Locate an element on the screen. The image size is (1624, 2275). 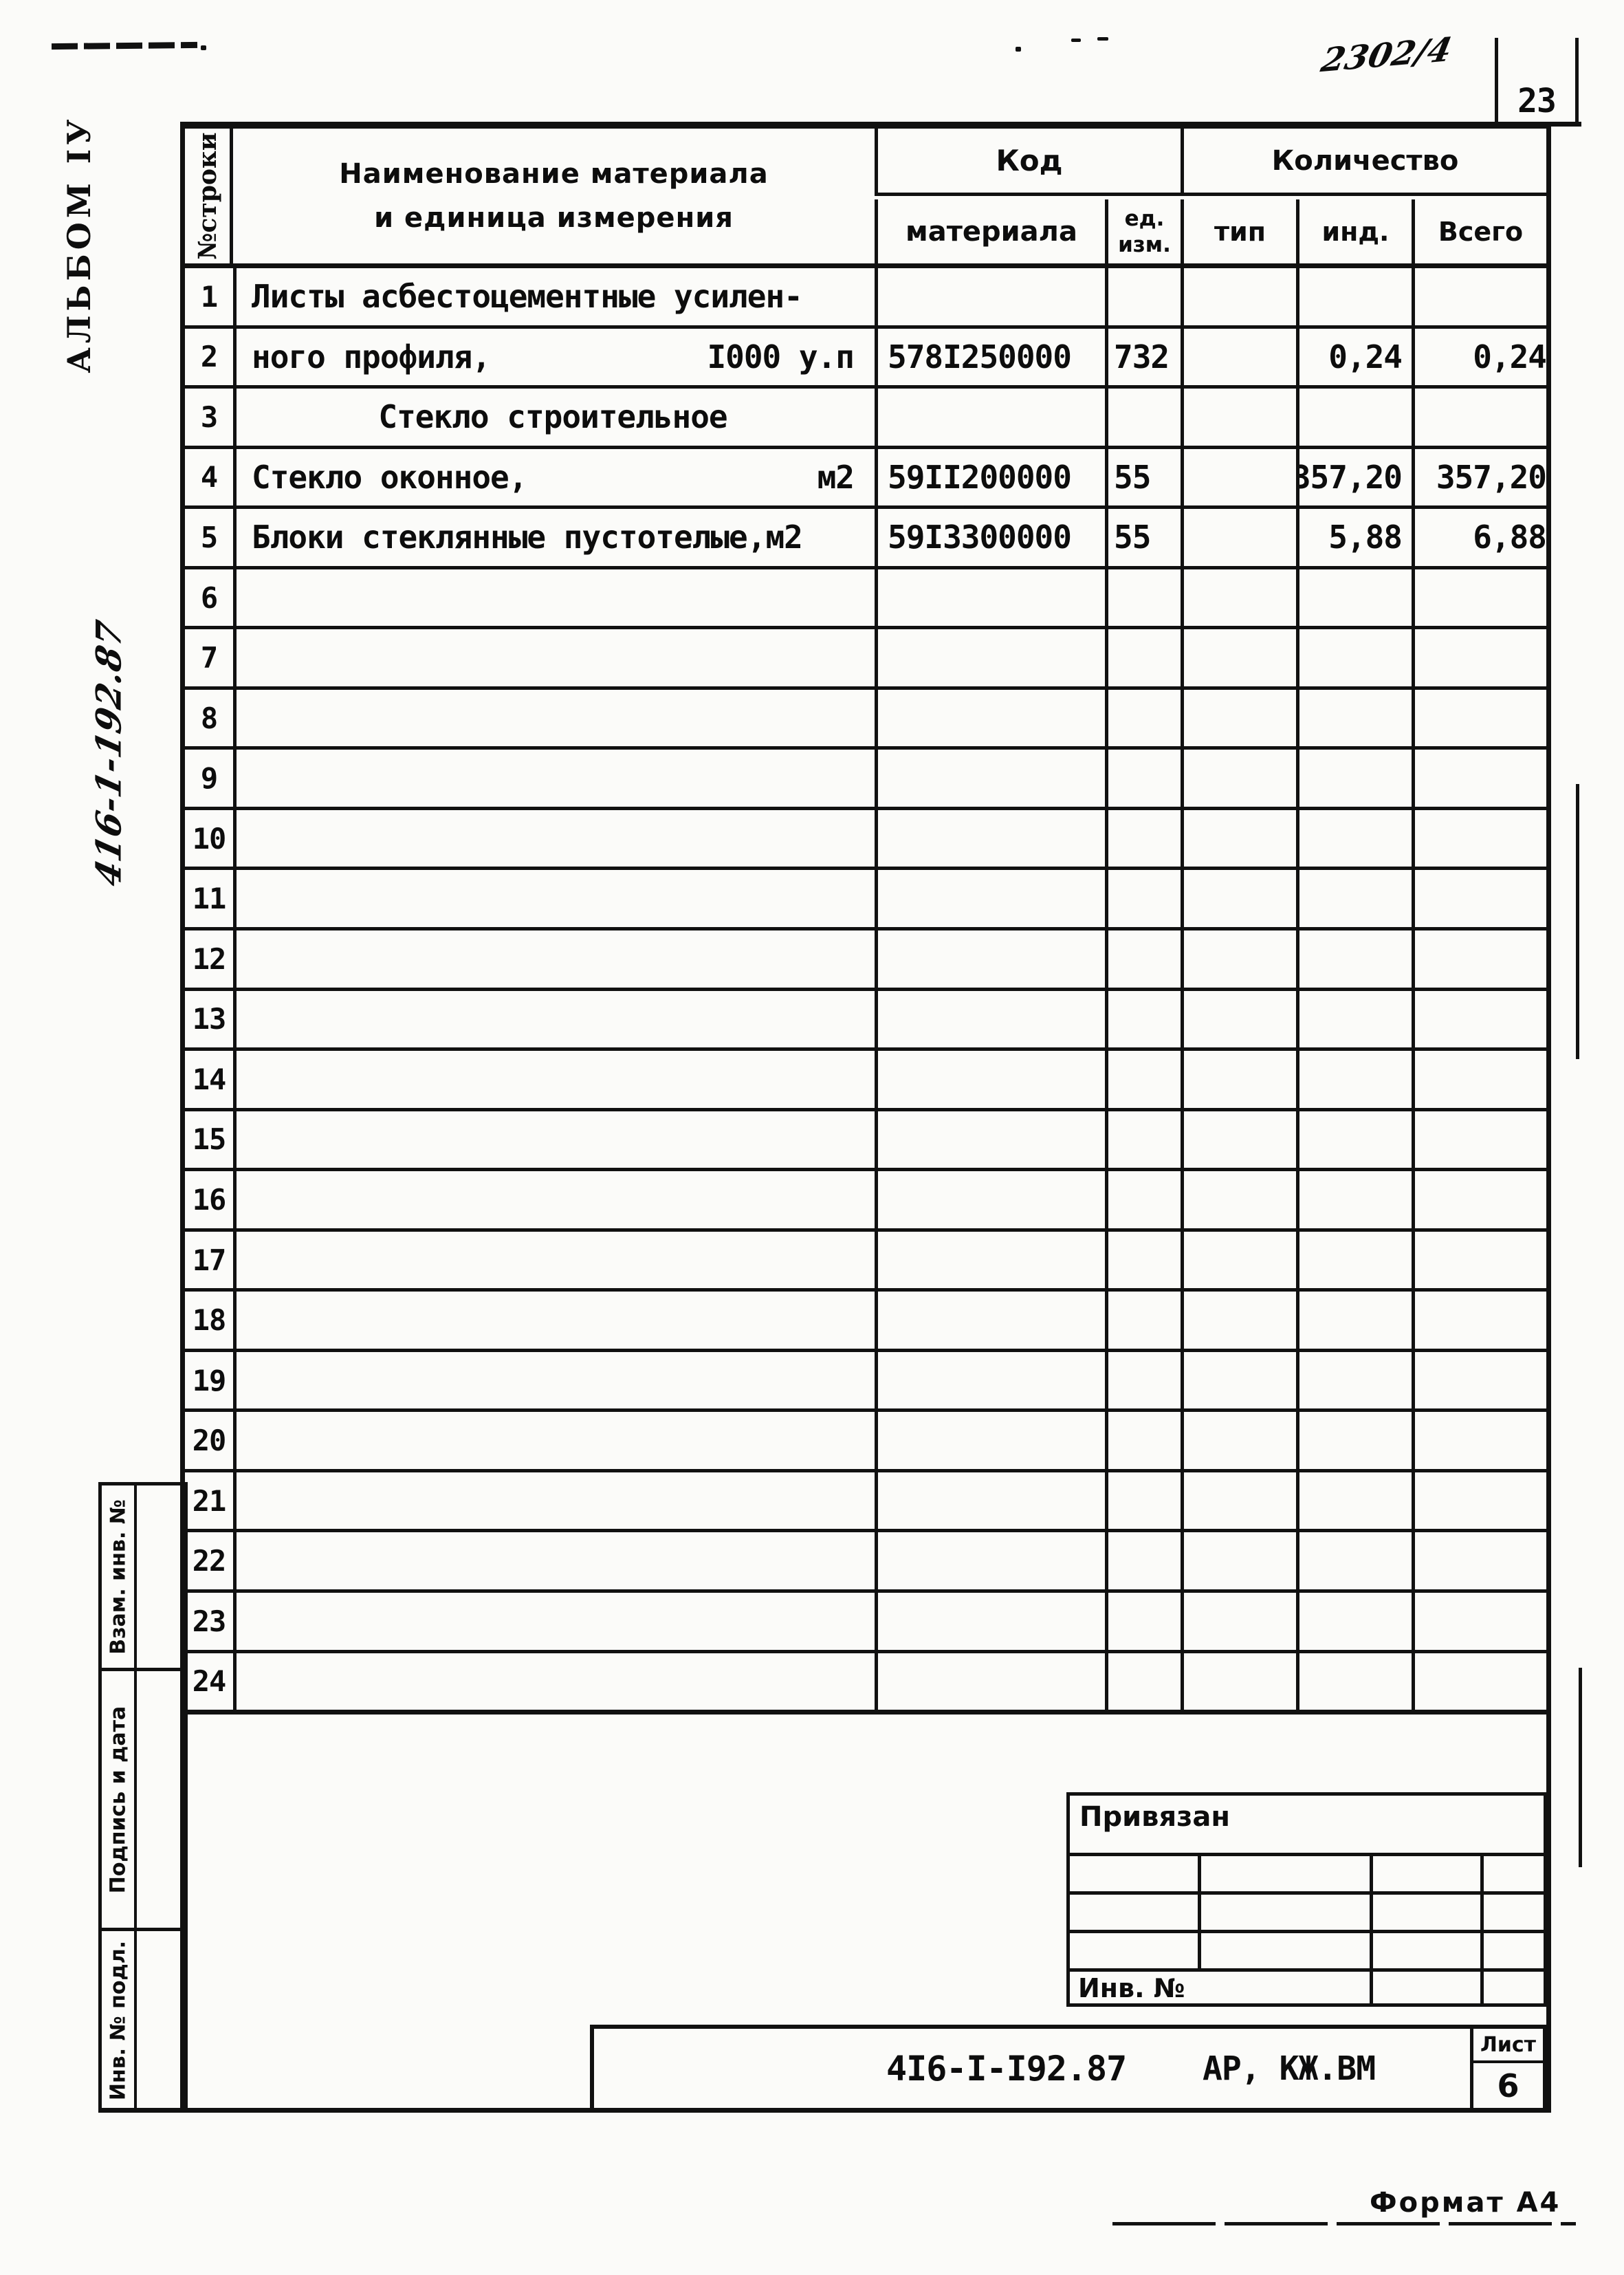
cell-material-name: Листы асбестоцементные усилен- is located at coordinates (554, 296).